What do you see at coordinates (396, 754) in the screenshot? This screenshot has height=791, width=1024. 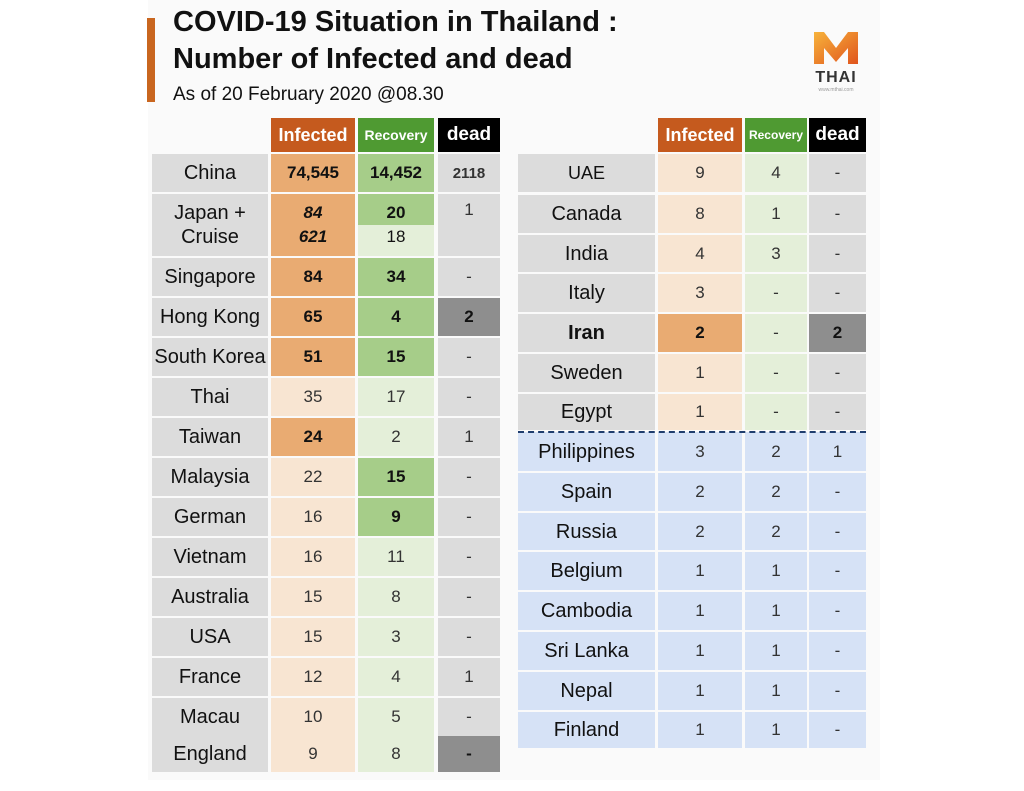 I see `recovery-cell: 8` at bounding box center [396, 754].